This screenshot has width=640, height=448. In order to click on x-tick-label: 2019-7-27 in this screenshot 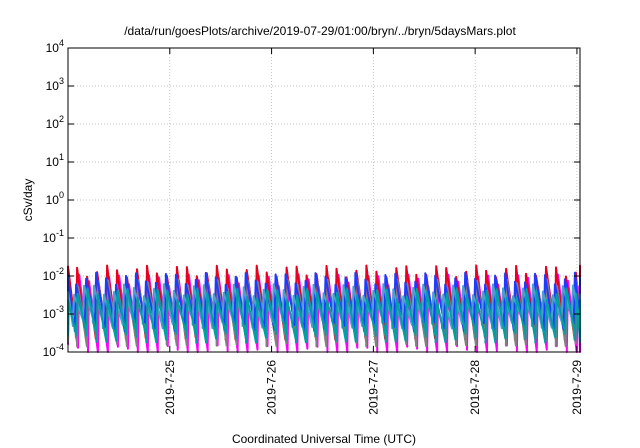, I will do `click(373, 387)`.